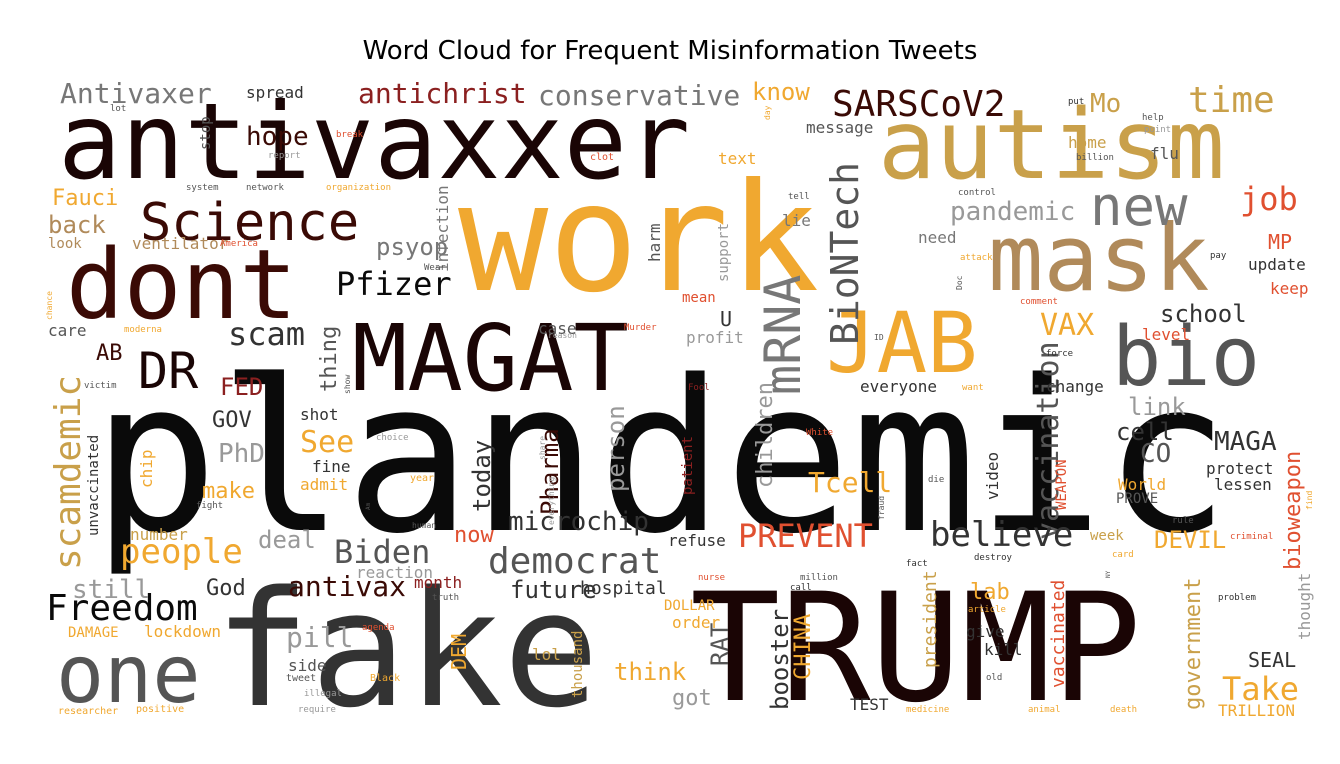 This screenshot has height=764, width=1340. Describe the element at coordinates (1039, 302) in the screenshot. I see `word-comment: comment` at that location.